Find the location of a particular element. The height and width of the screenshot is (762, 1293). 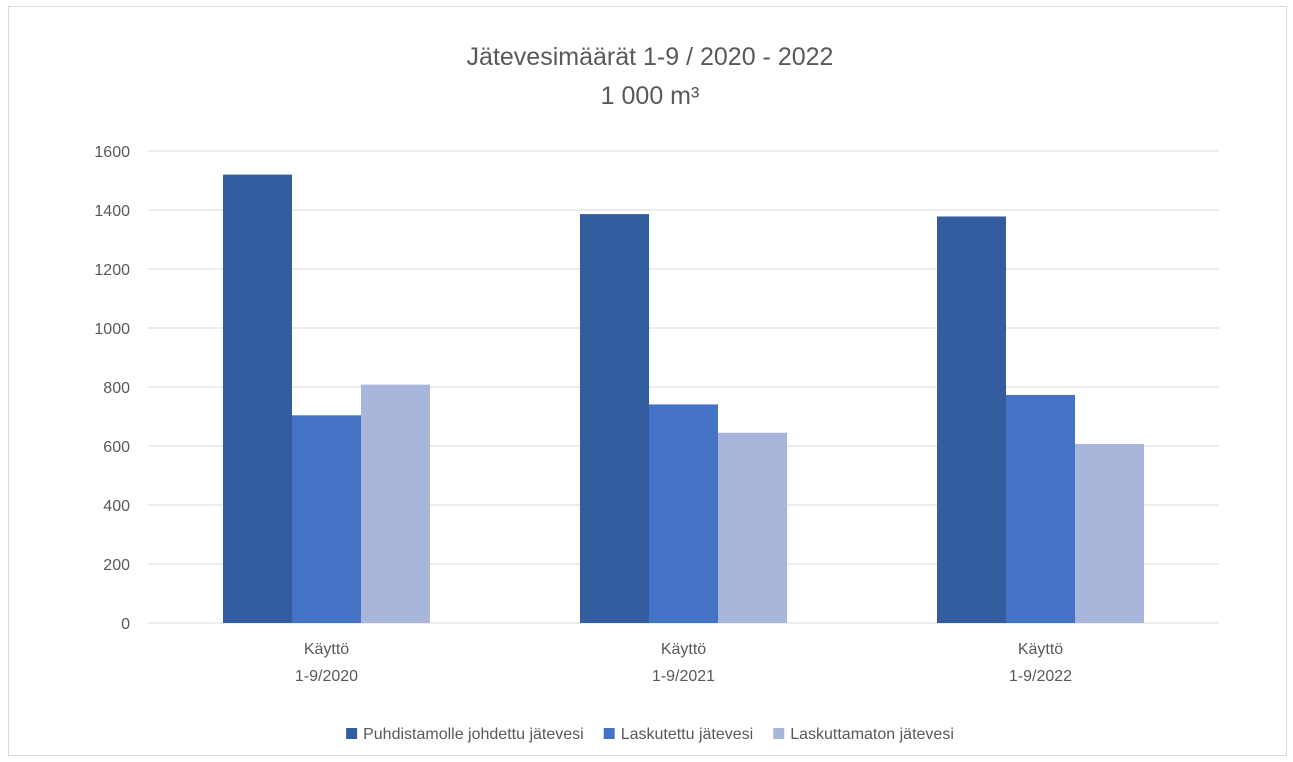

y-tick-label: 1000 is located at coordinates (112, 329).